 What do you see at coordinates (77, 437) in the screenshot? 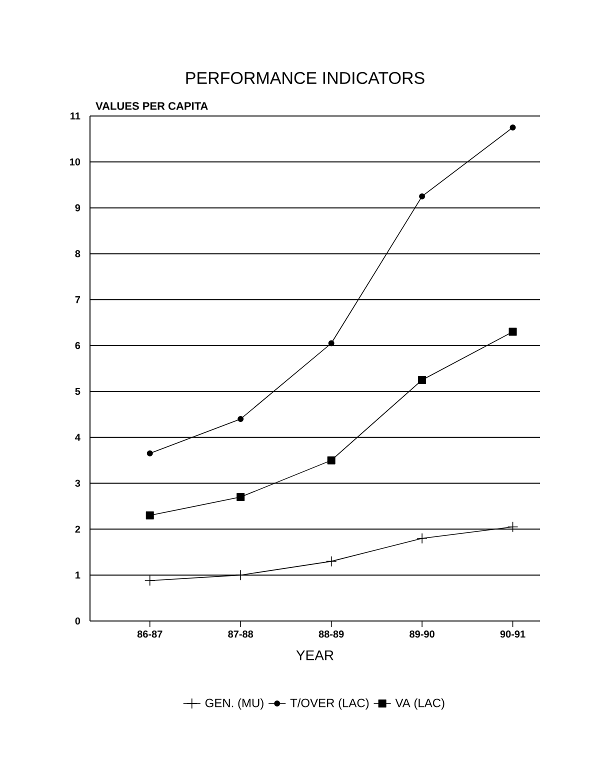
I see `y-tick-label: 4` at bounding box center [77, 437].